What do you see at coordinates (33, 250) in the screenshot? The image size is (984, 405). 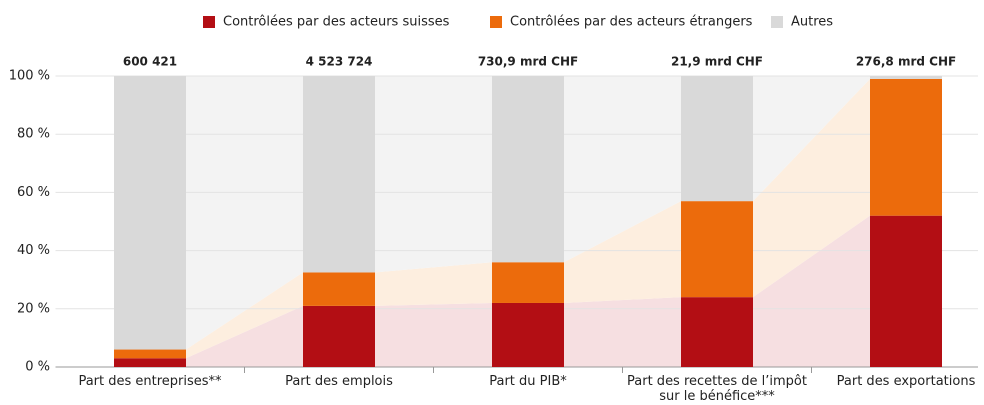 I see `y-tick-label: 40 %` at bounding box center [33, 250].